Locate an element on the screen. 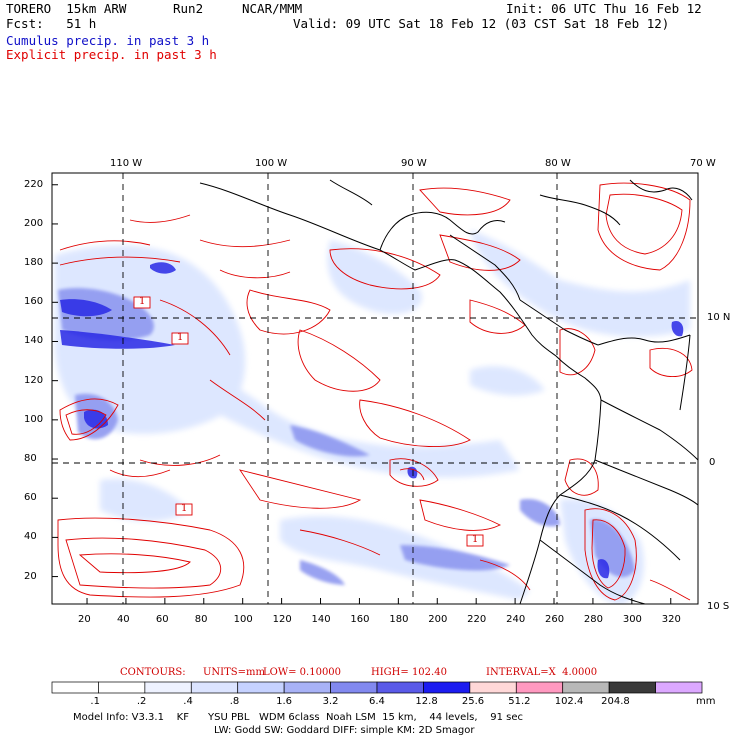 This screenshot has width=740, height=740. x-tick-label: 300 is located at coordinates (632, 619).